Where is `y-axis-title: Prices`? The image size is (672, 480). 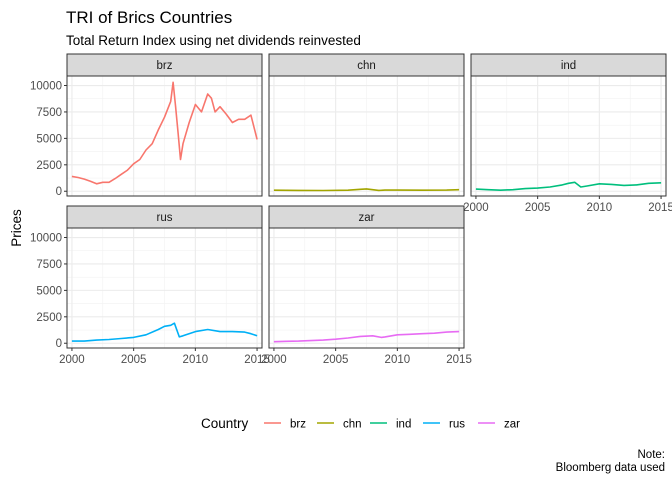 y-axis-title: Prices is located at coordinates (16, 228).